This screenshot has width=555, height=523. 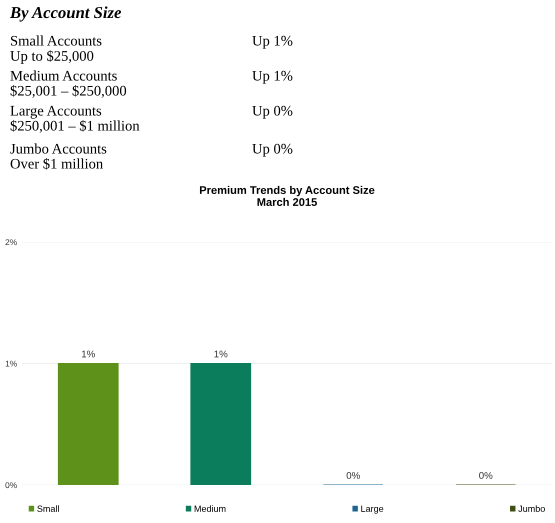 What do you see at coordinates (56, 112) in the screenshot?
I see `text: Large Accounts` at bounding box center [56, 112].